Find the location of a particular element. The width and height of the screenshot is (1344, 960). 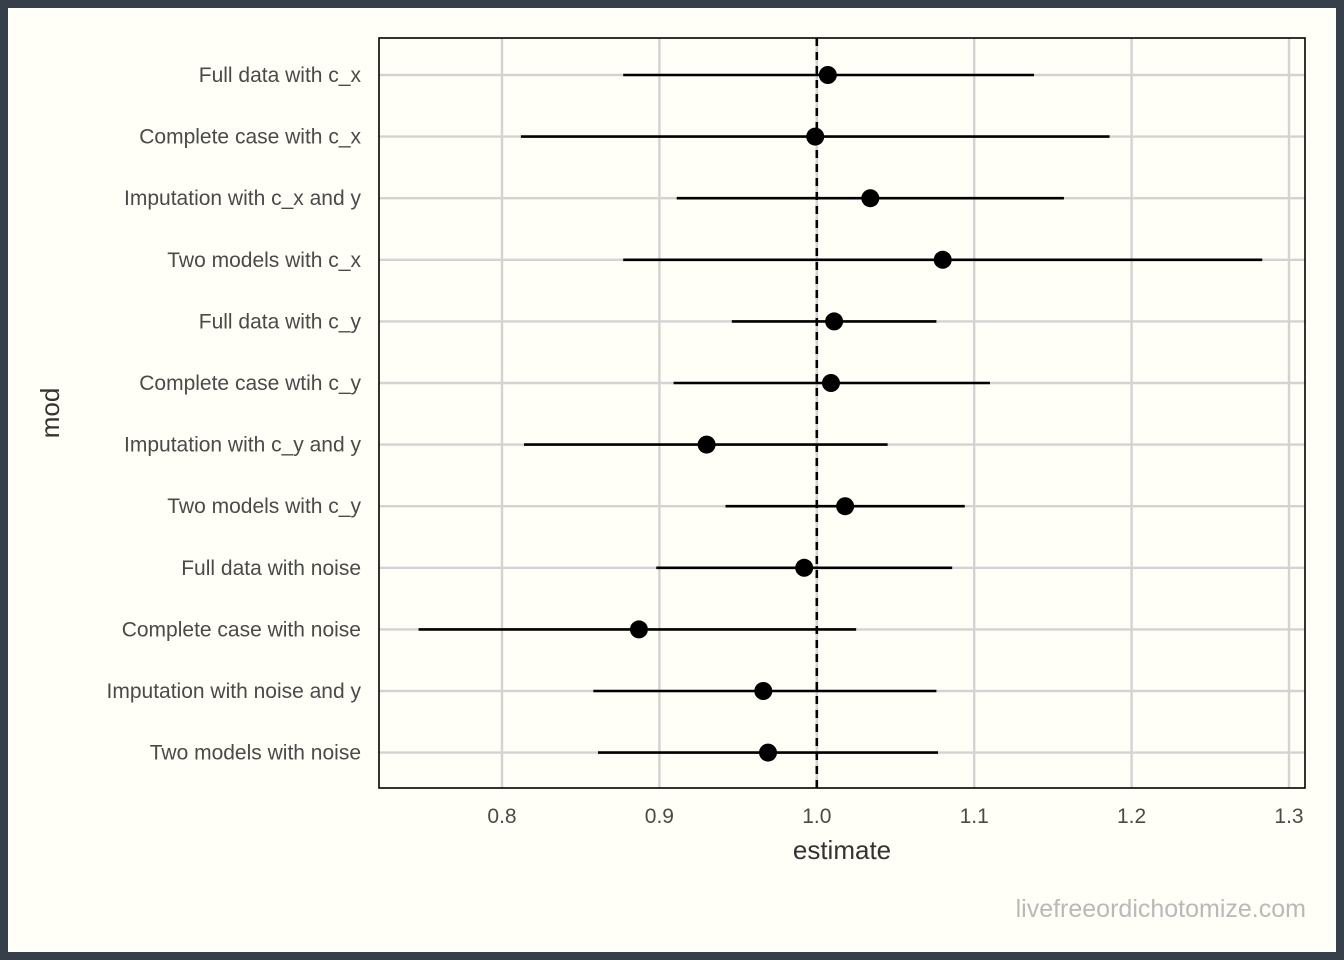

y-tick-label: Full data with noise is located at coordinates (271, 568).